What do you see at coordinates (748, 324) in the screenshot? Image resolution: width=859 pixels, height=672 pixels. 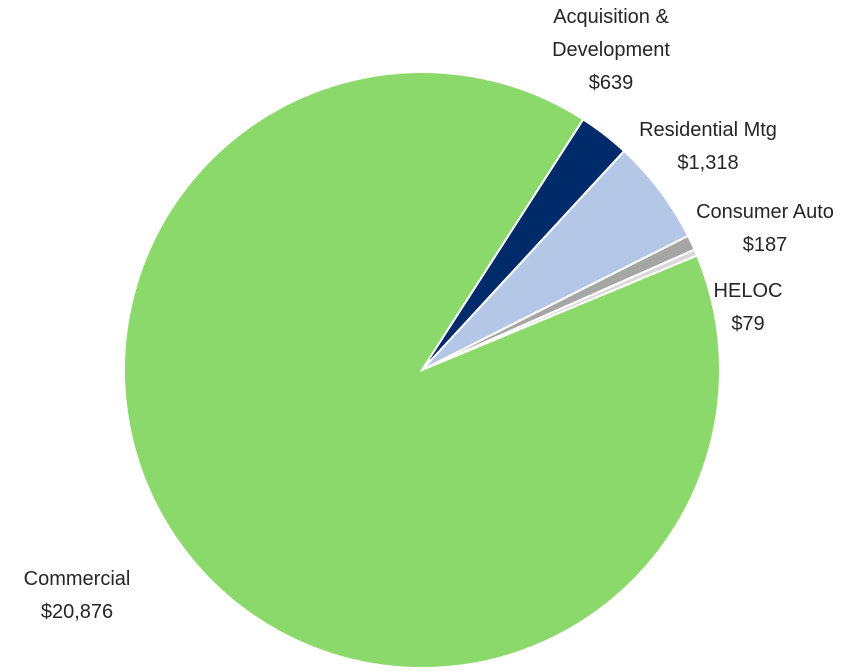 I see `value-label: $79` at bounding box center [748, 324].